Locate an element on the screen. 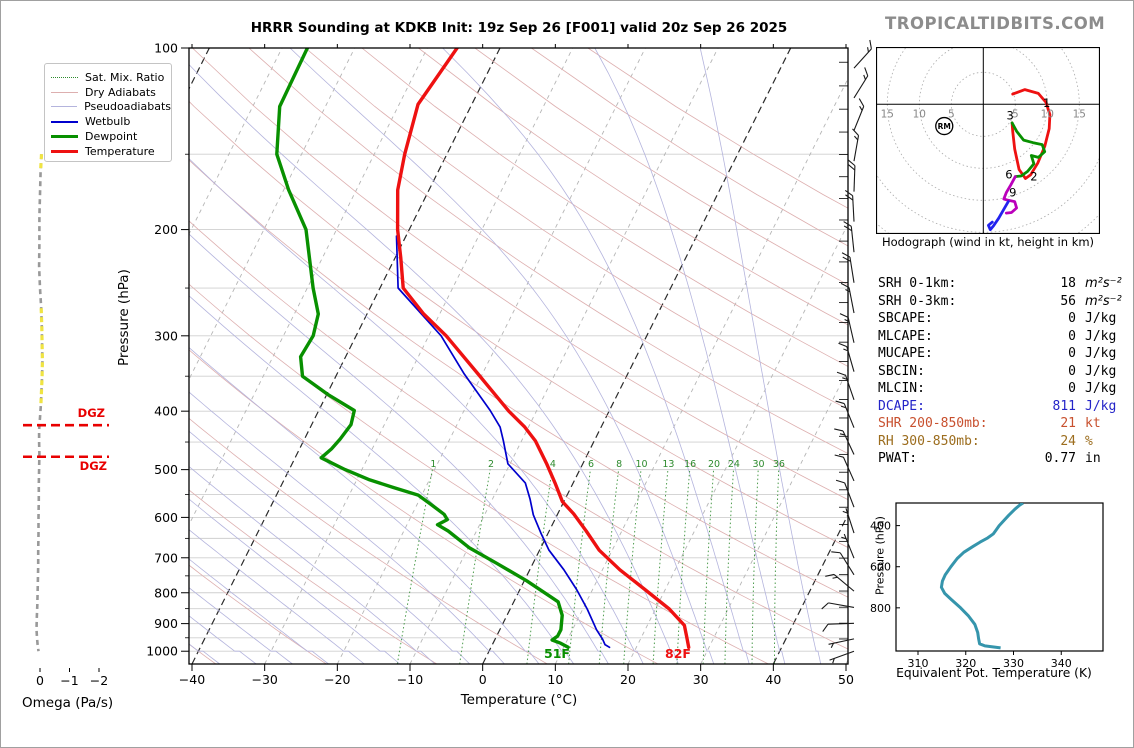 This screenshot has height=748, width=1134. stat-label: SBCAPE: is located at coordinates (905, 318).